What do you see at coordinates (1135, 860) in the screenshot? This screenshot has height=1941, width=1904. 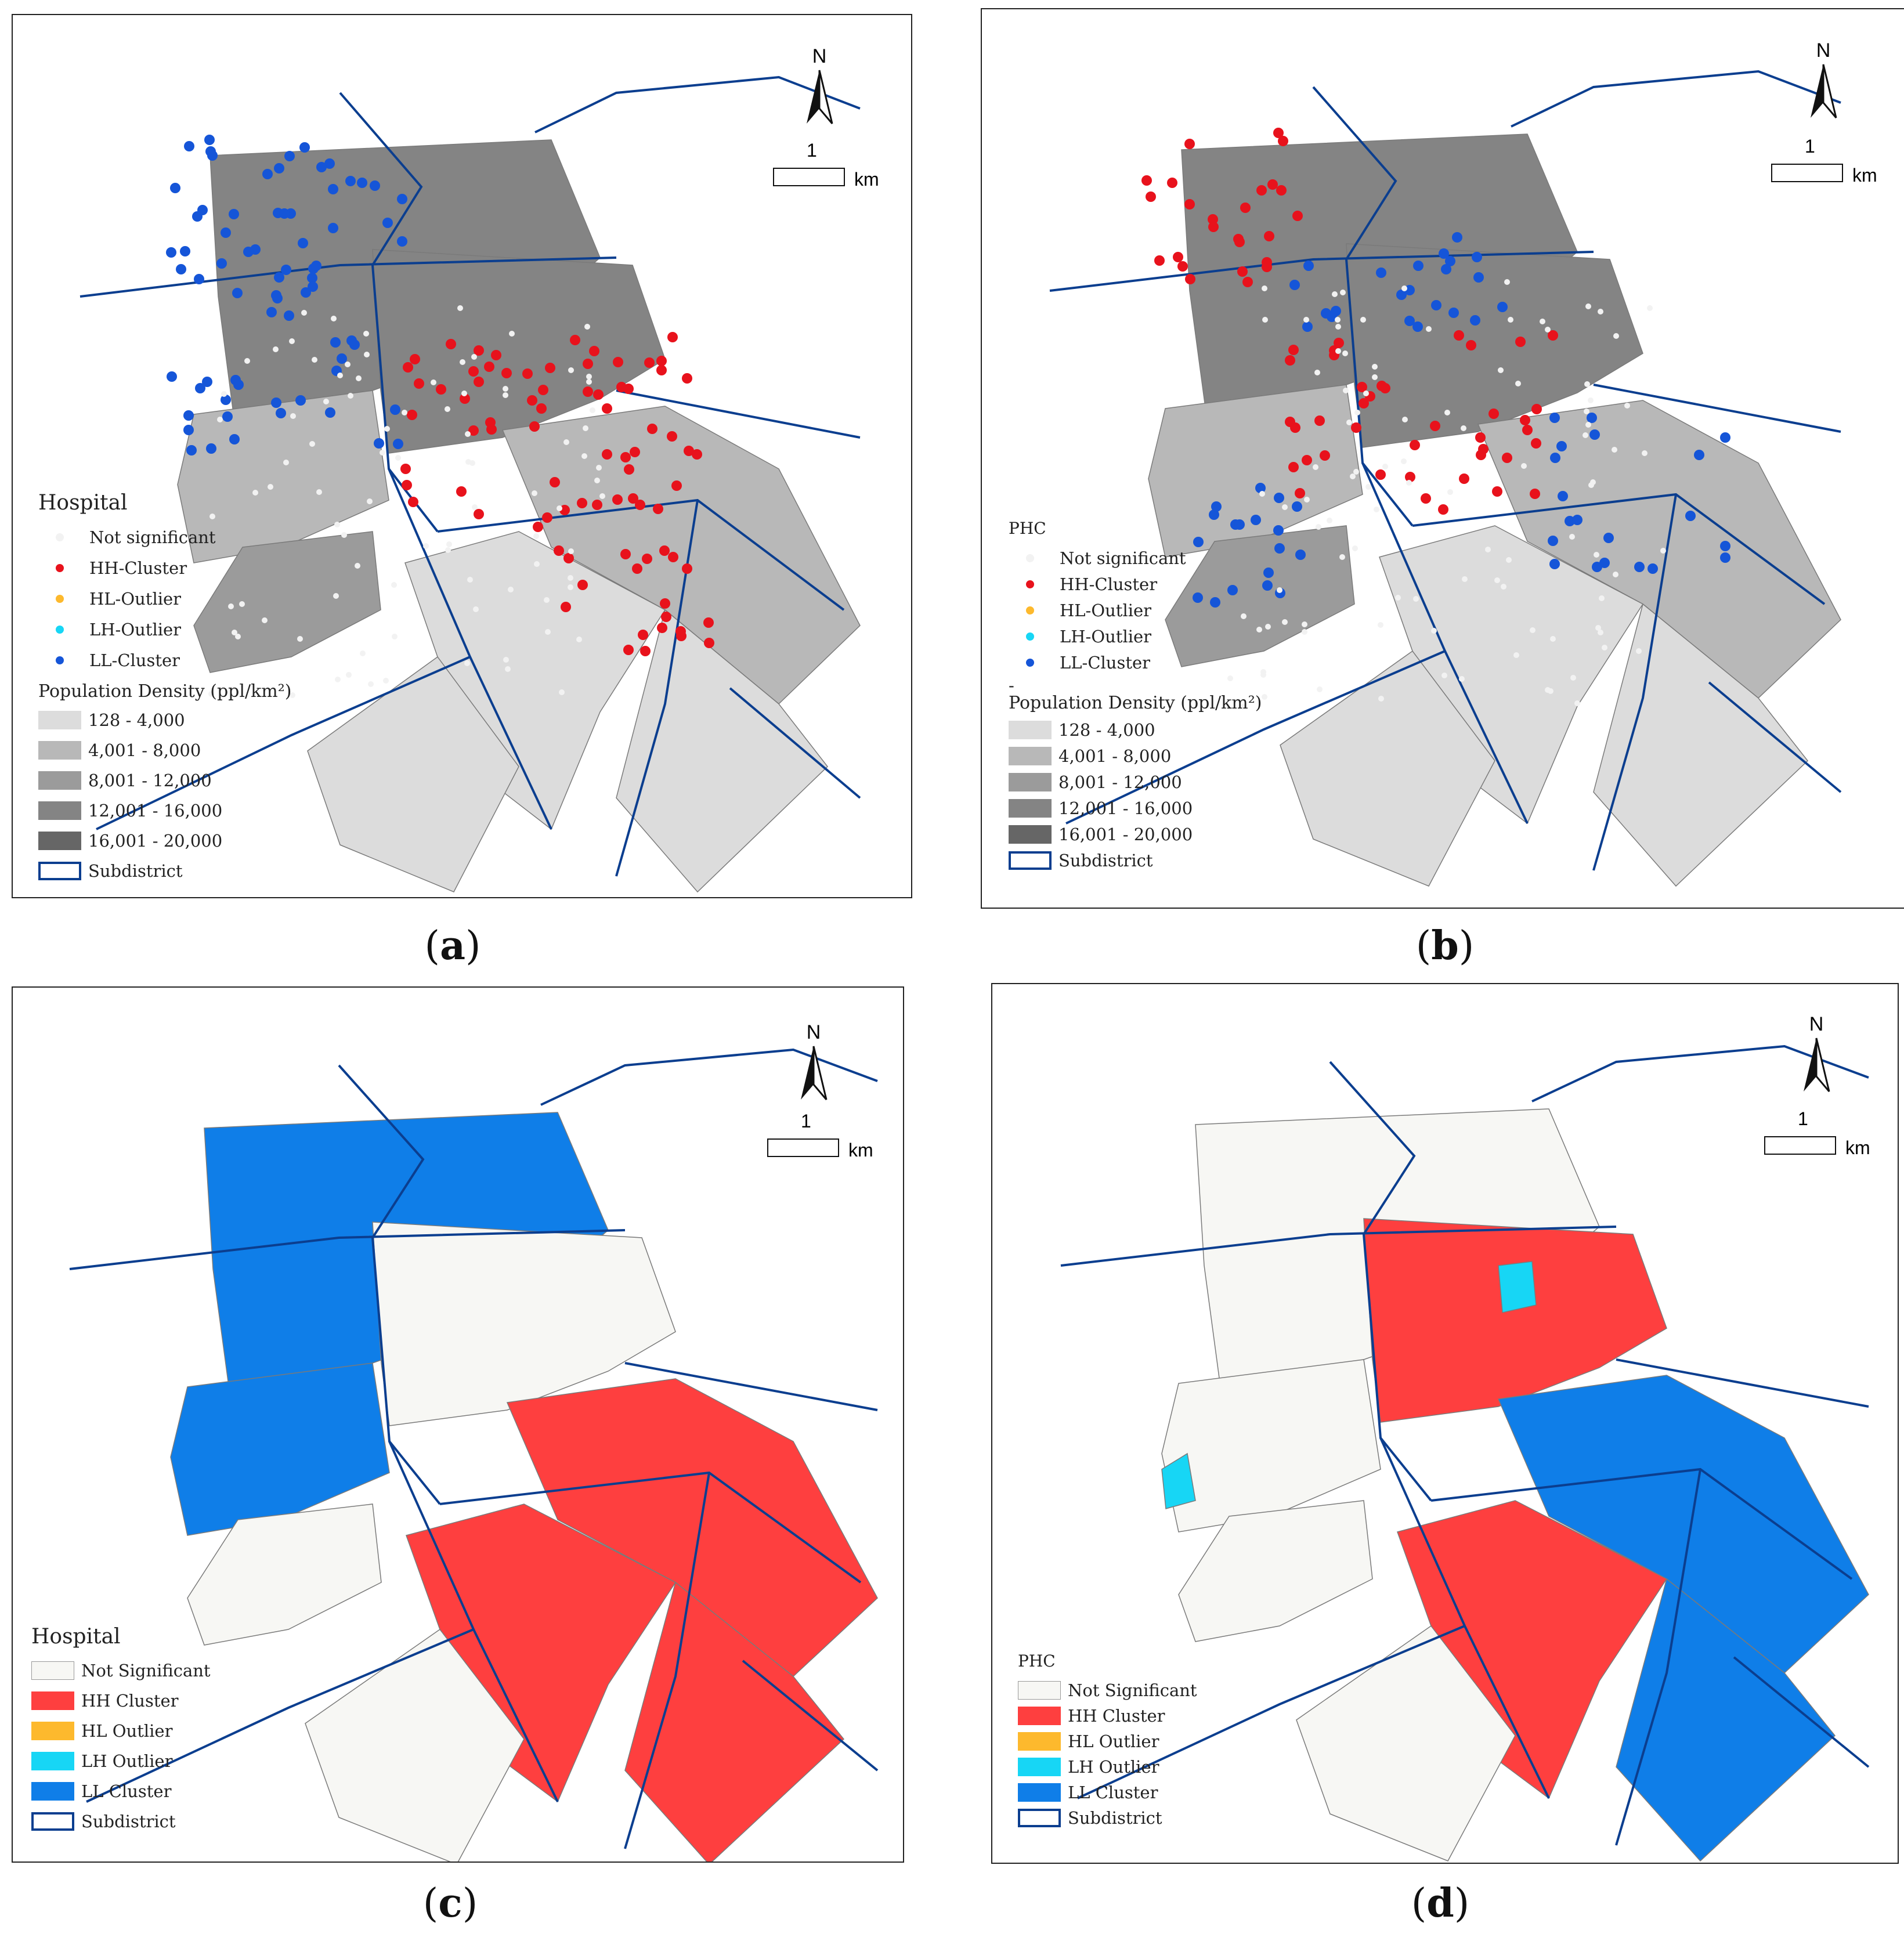 I see `legend-item-subdistrict: Subdistrict` at bounding box center [1135, 860].